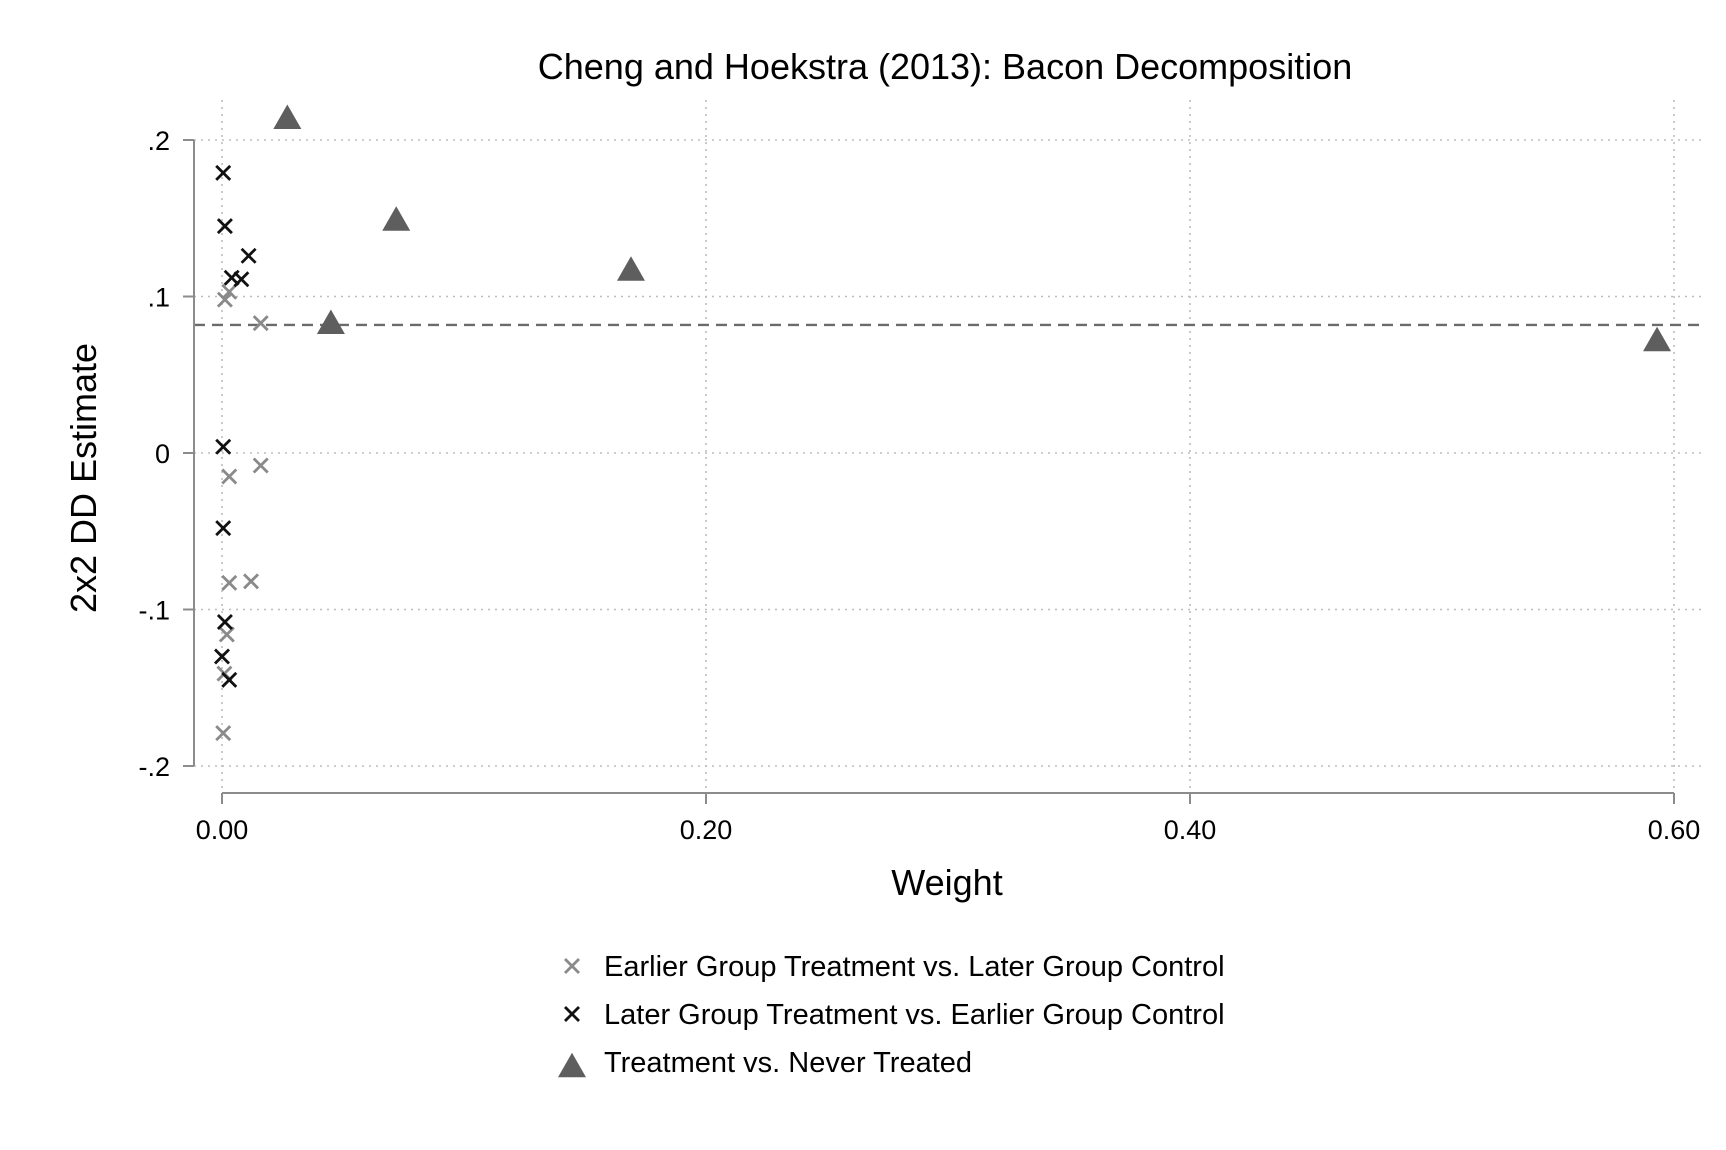 This screenshot has width=1726, height=1150. Describe the element at coordinates (572, 1065) in the screenshot. I see `legend-marker-triangle` at that location.